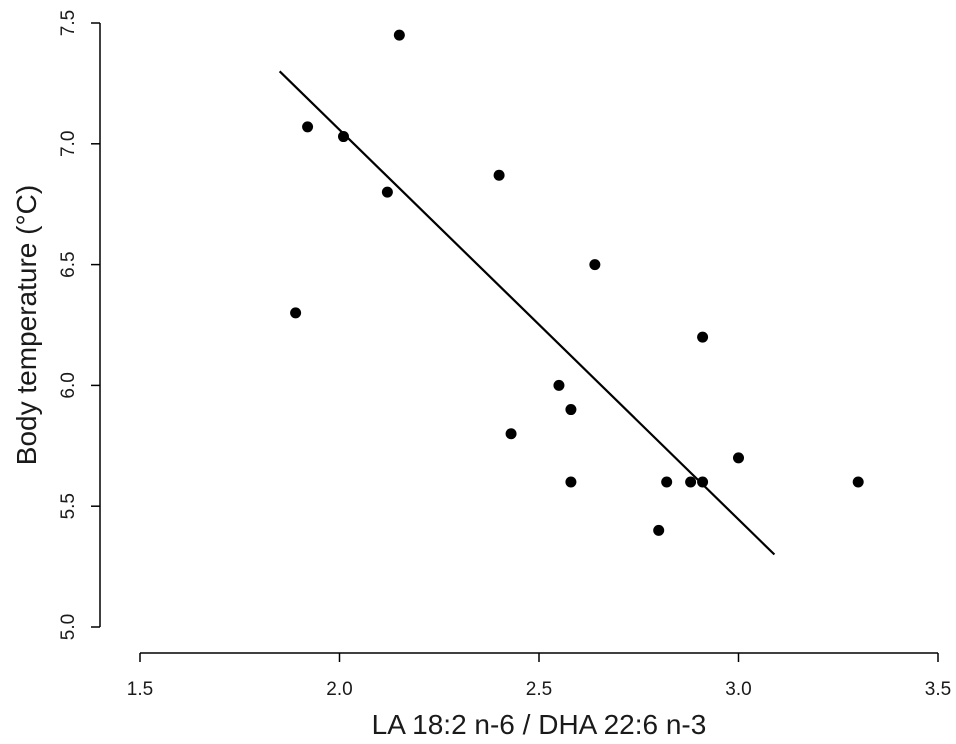 The width and height of the screenshot is (956, 744). What do you see at coordinates (68, 144) in the screenshot?
I see `y-tick-label: 7.0` at bounding box center [68, 144].